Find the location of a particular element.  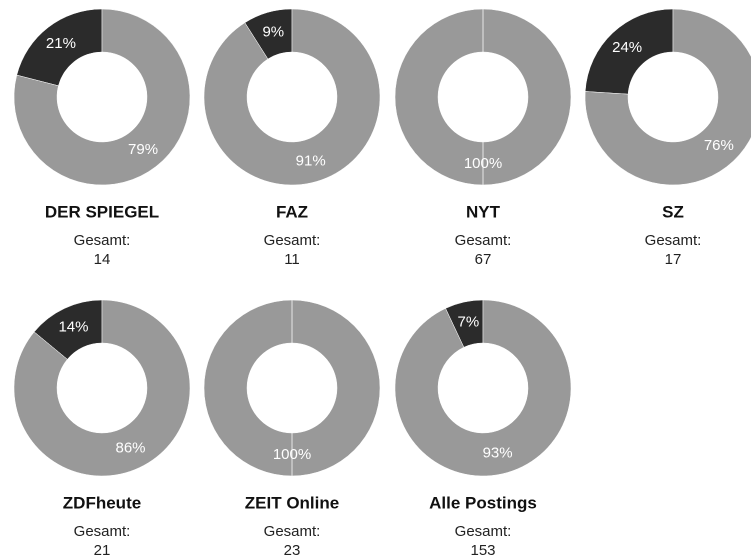

total-value: 153 is located at coordinates (482, 550).